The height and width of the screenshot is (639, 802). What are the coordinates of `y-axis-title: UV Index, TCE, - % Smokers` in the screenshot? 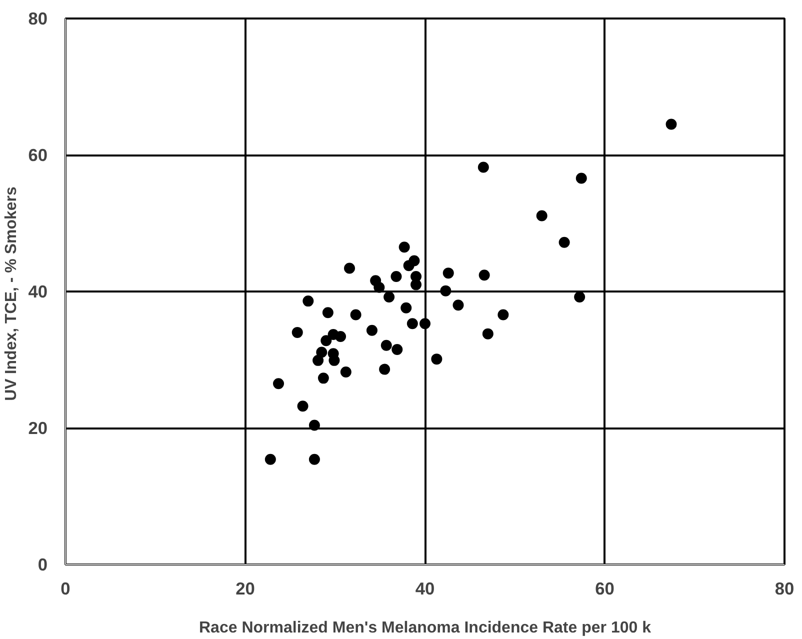 It's located at (11, 293).